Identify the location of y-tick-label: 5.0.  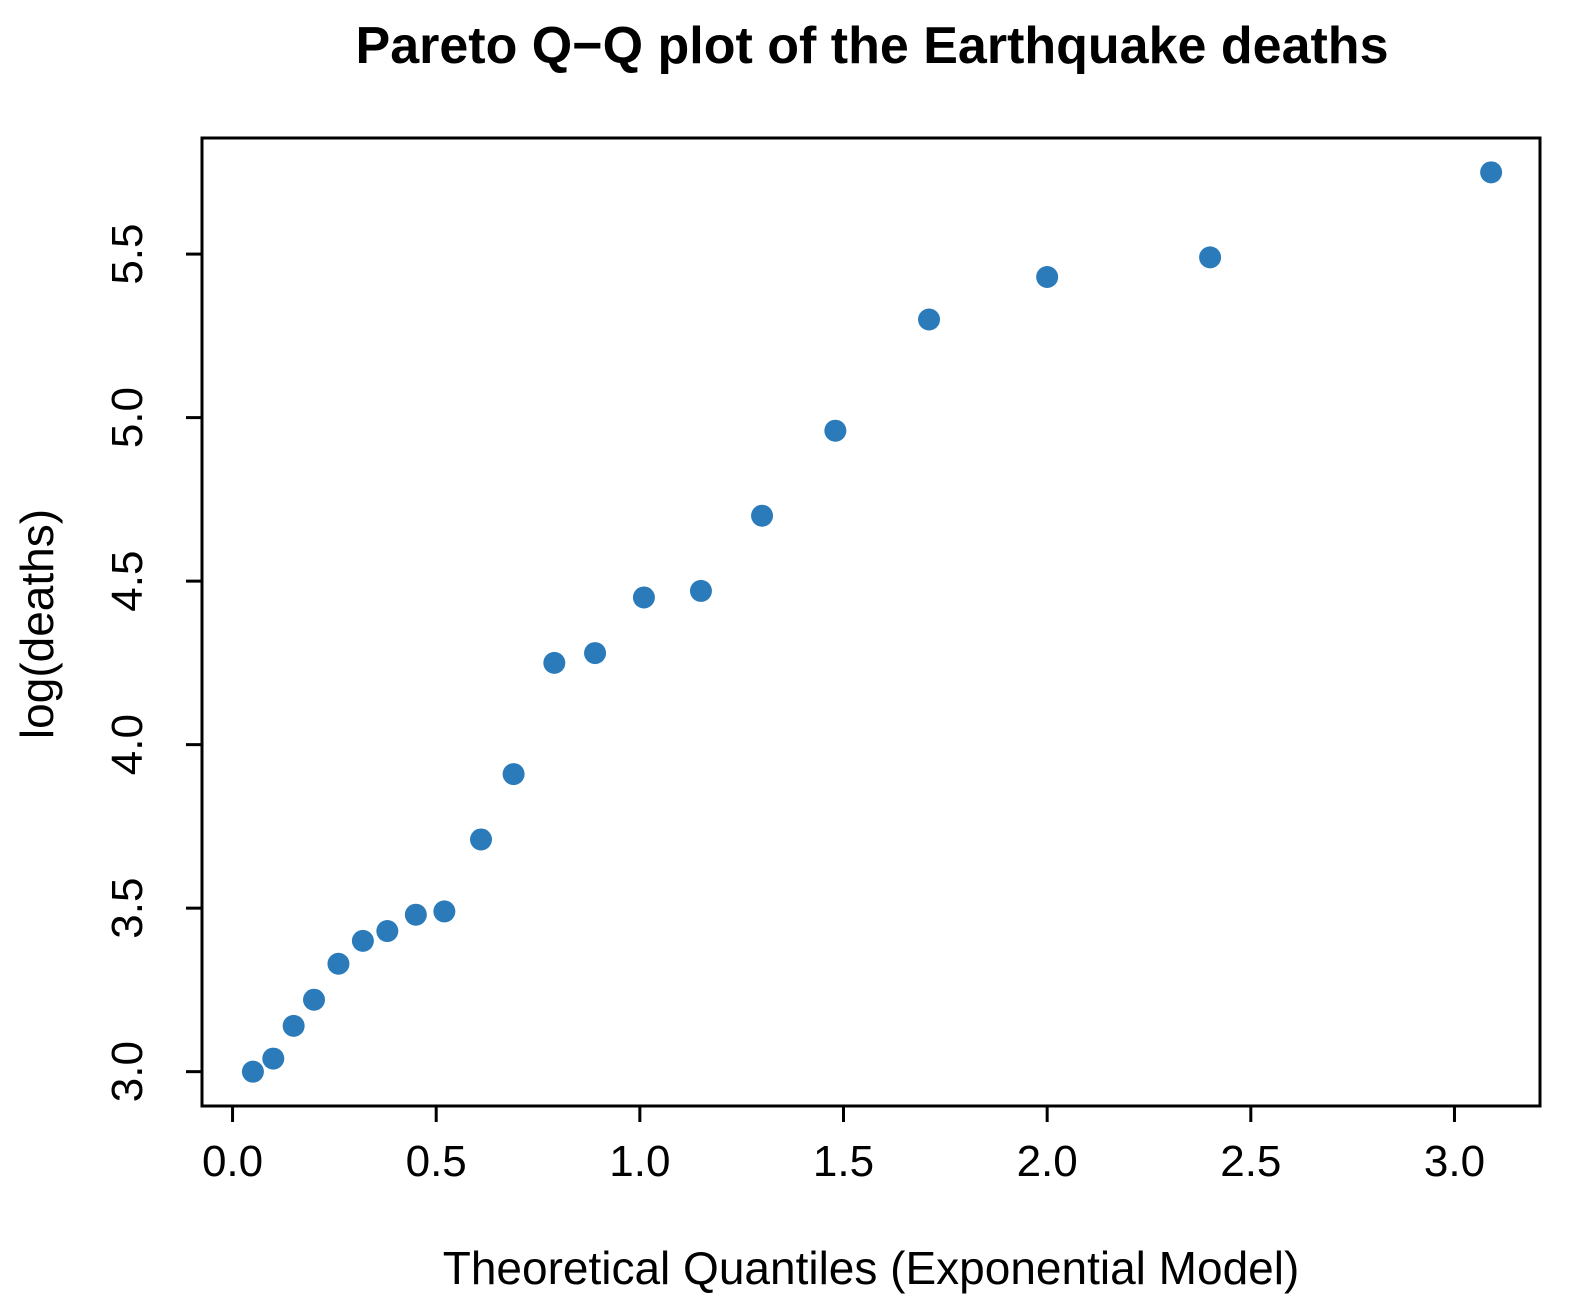
(127, 417).